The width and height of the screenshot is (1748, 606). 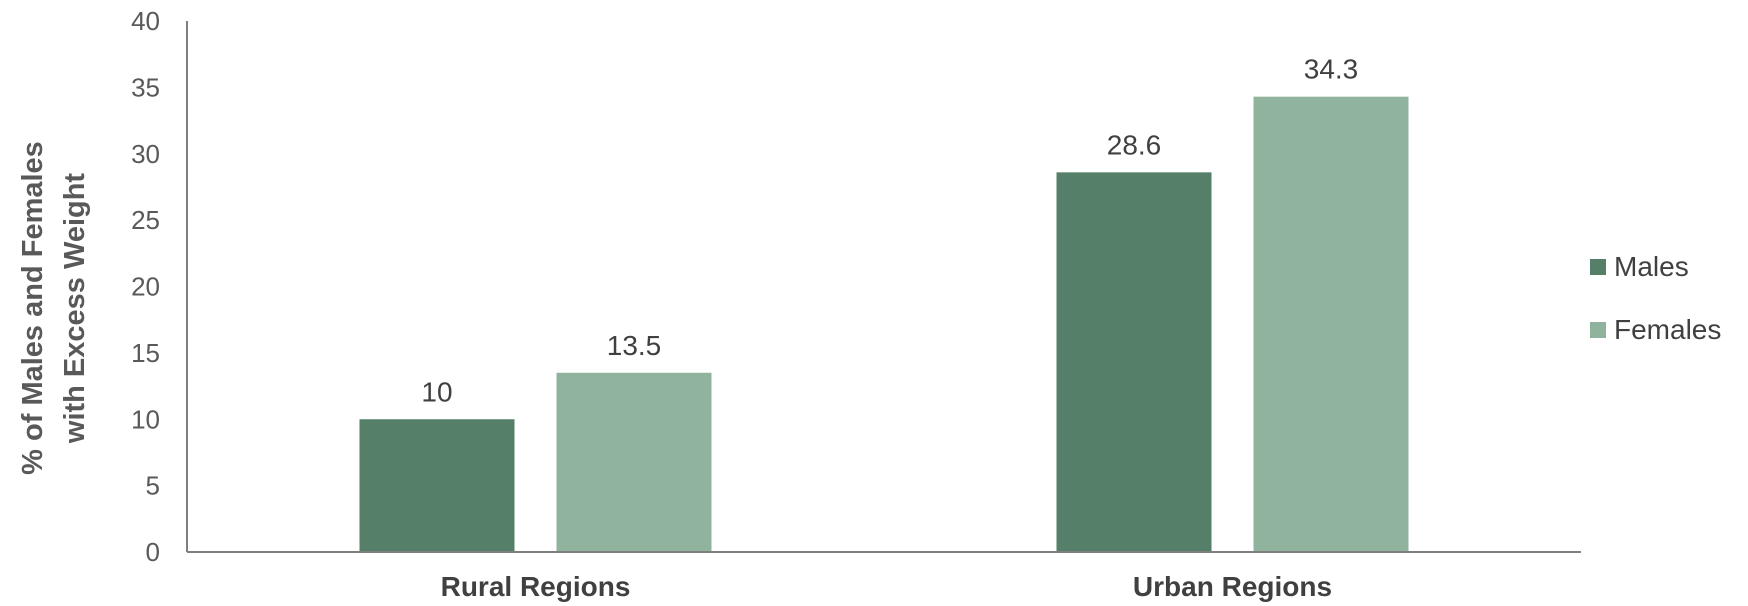 What do you see at coordinates (1651, 266) in the screenshot?
I see `legend-label-males: Males` at bounding box center [1651, 266].